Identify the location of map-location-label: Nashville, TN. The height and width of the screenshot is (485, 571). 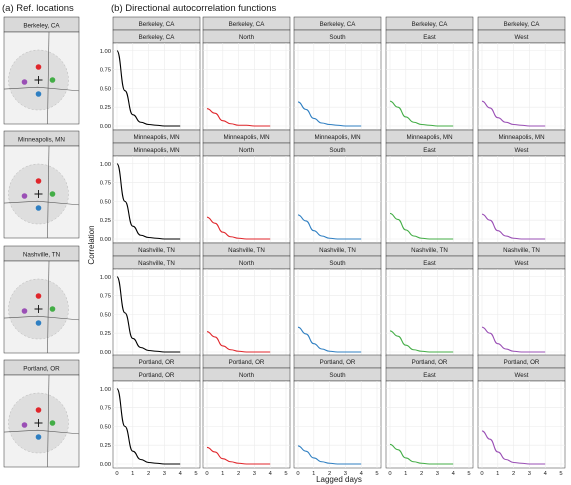
(42, 255).